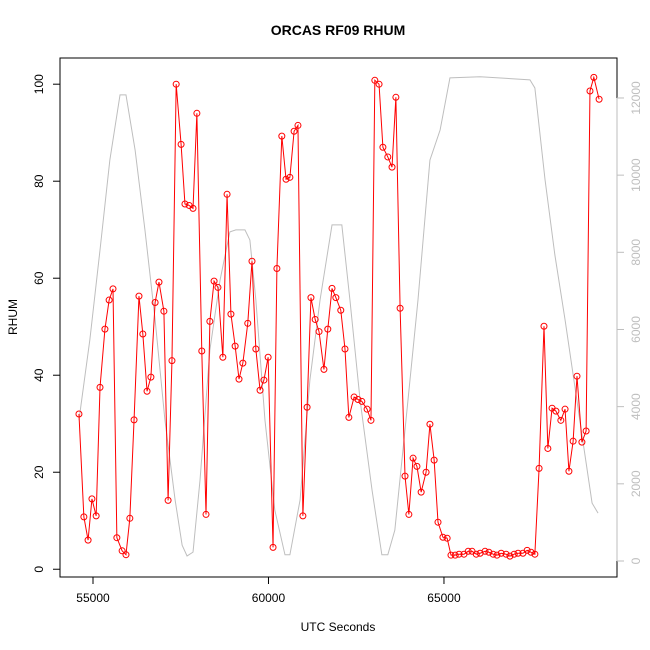 The width and height of the screenshot is (650, 650). Describe the element at coordinates (636, 175) in the screenshot. I see `y2-tick-label: 10000` at that location.